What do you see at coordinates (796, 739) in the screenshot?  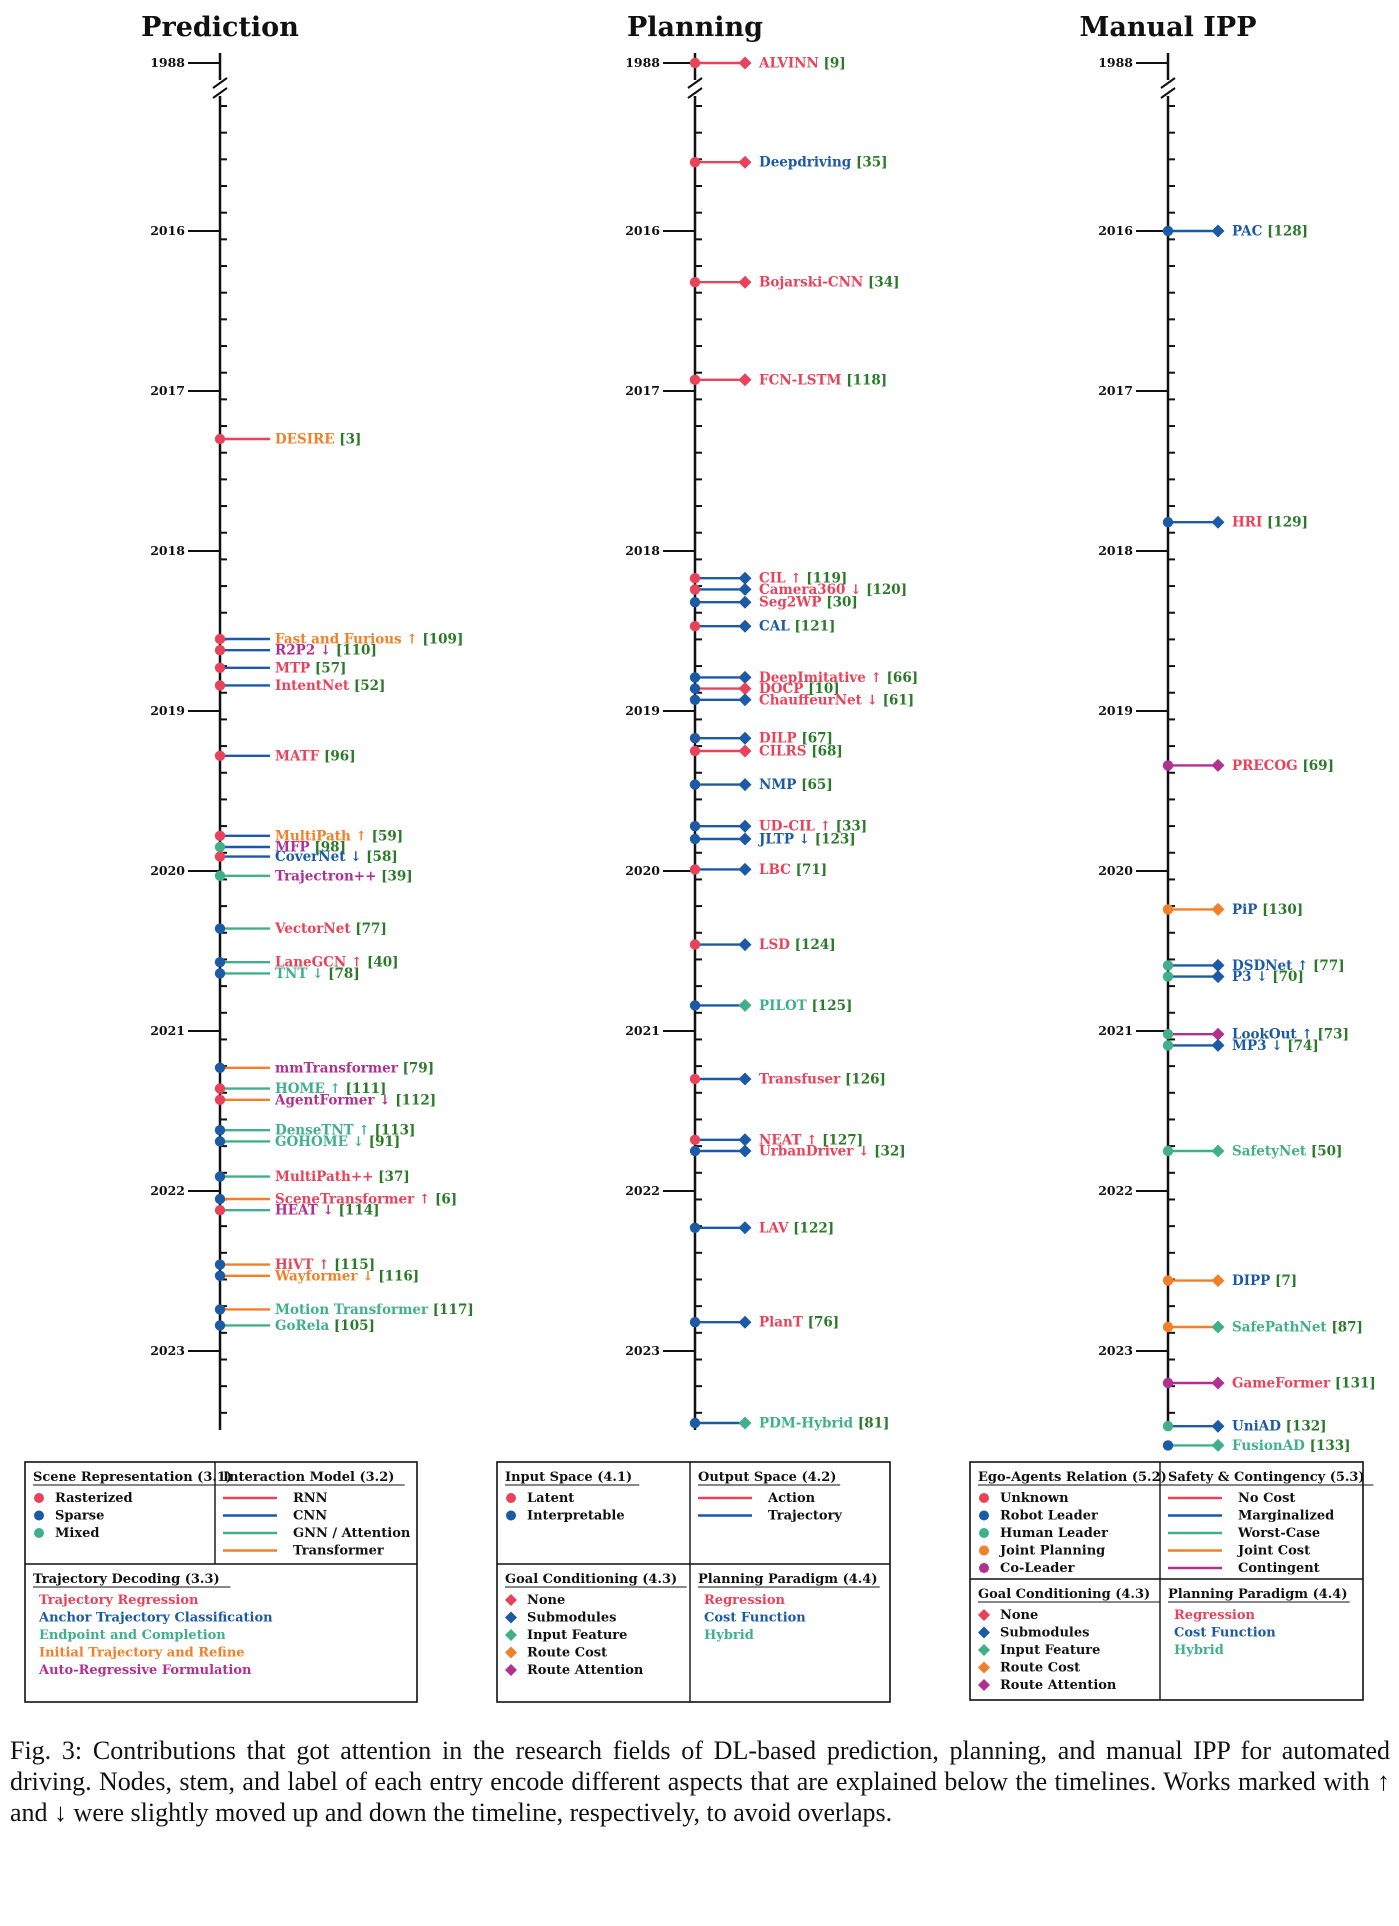 I see `entry-label: DILP [67]` at bounding box center [796, 739].